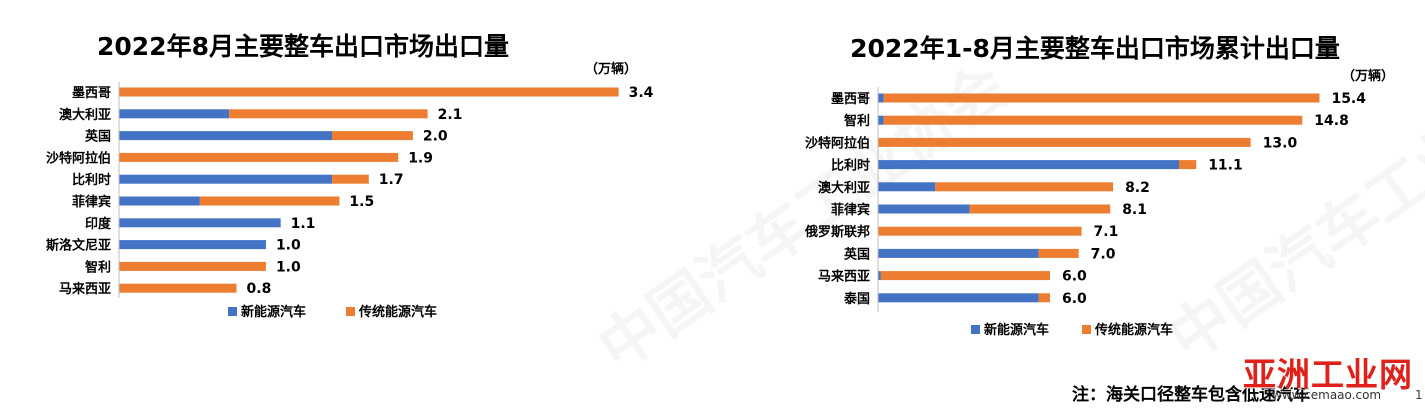  Describe the element at coordinates (259, 289) in the screenshot. I see `value-label: 0.8` at that location.